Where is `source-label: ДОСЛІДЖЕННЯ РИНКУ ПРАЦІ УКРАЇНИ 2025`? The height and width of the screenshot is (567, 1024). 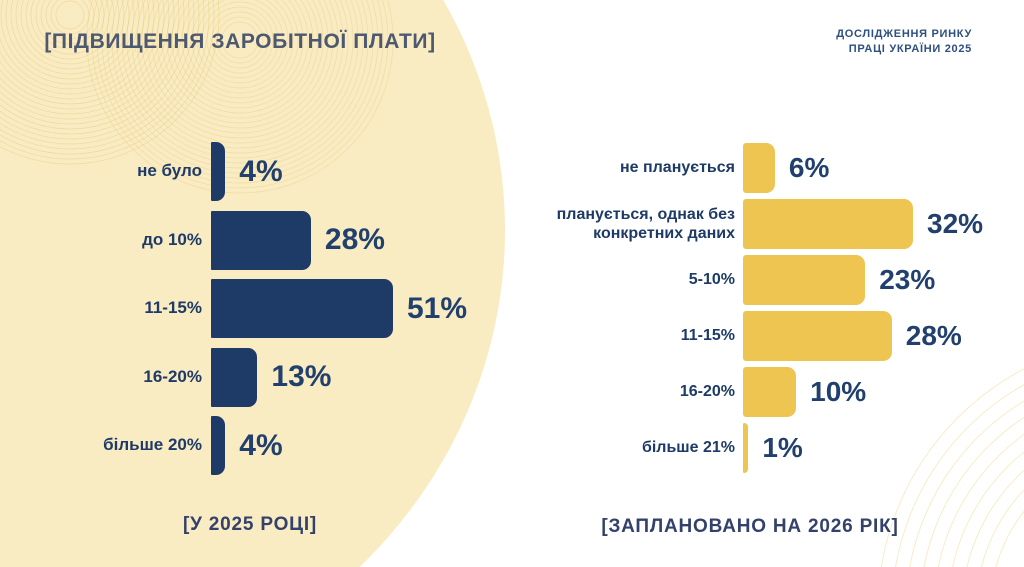 source-label: ДОСЛІДЖЕННЯ РИНКУ ПРАЦІ УКРАЇНИ 2025 is located at coordinates (904, 42).